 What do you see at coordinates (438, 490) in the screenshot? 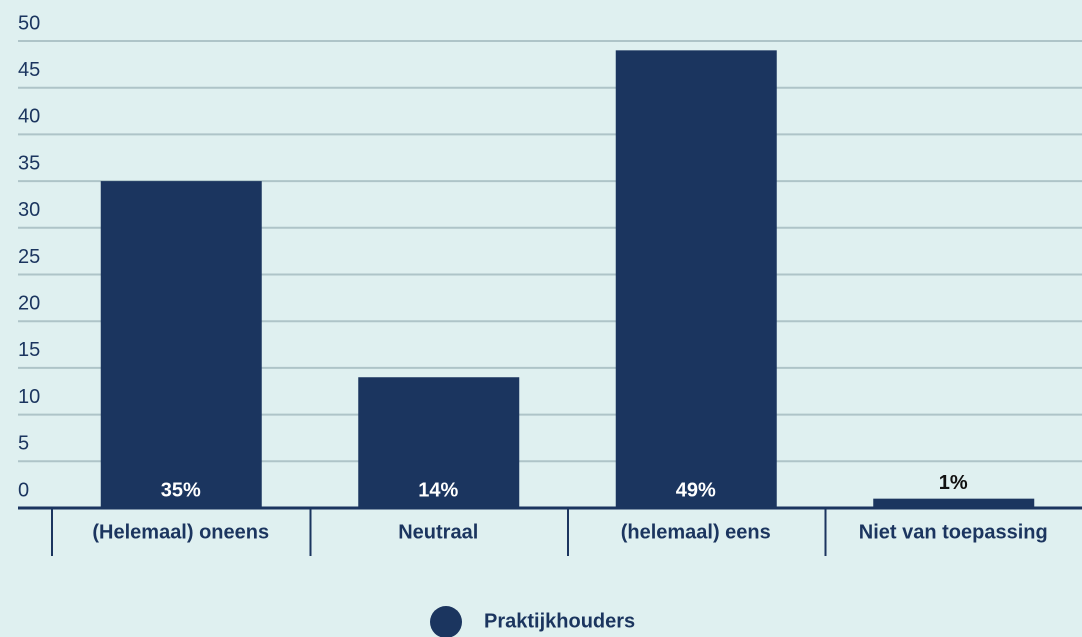
I see `data-label: 14%` at bounding box center [438, 490].